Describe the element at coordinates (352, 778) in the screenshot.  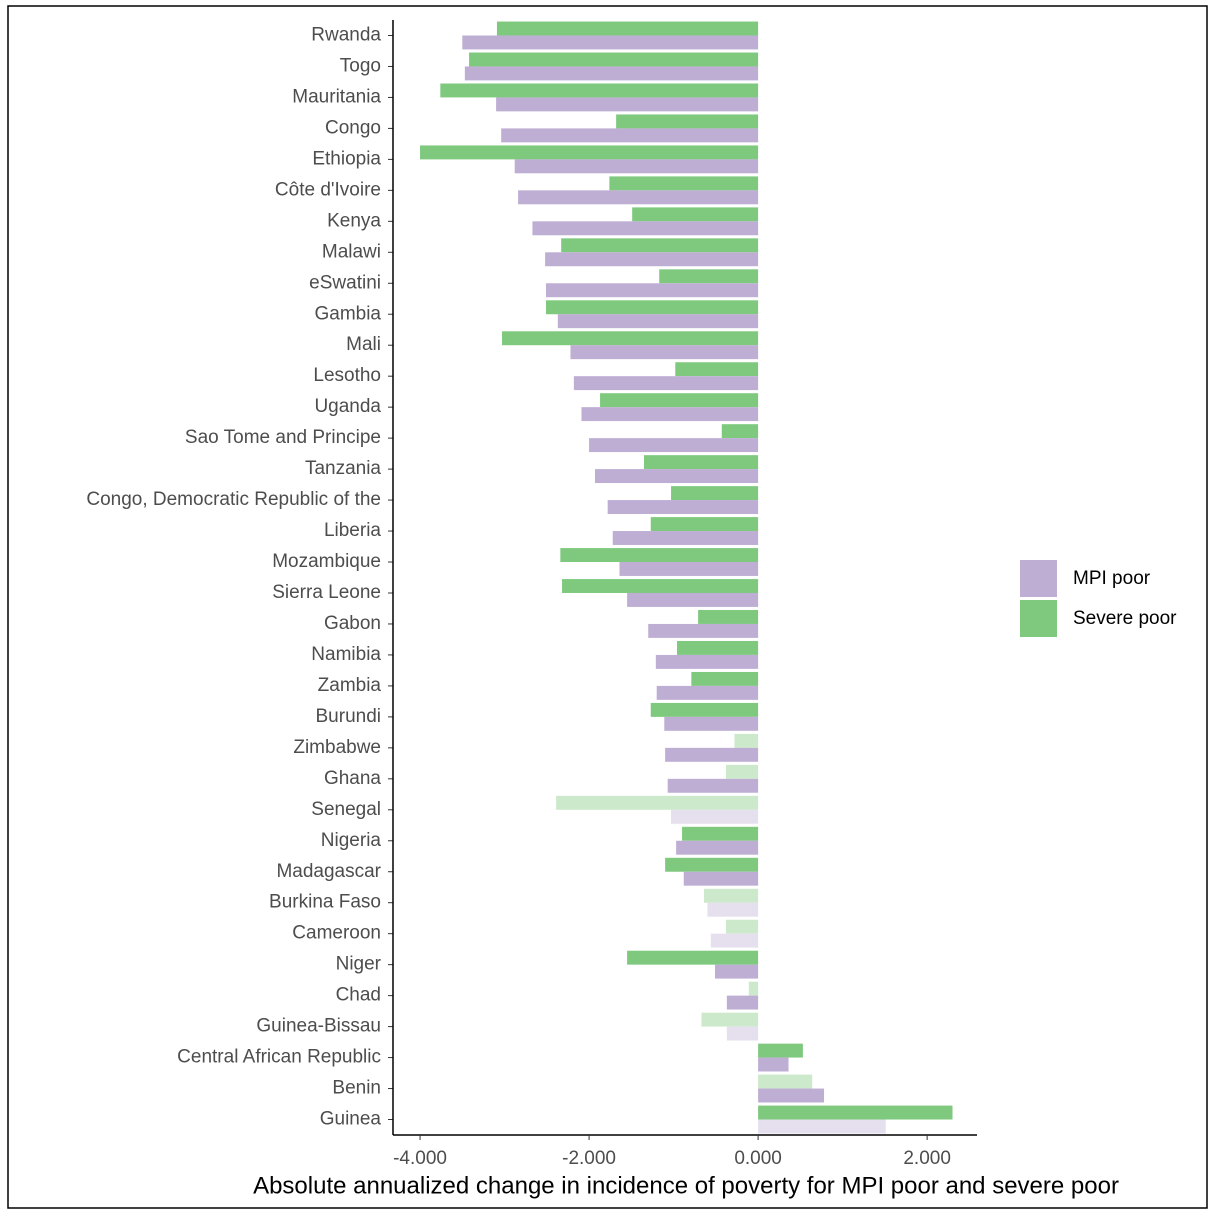
I see `y-tick-label: Ghana` at that location.